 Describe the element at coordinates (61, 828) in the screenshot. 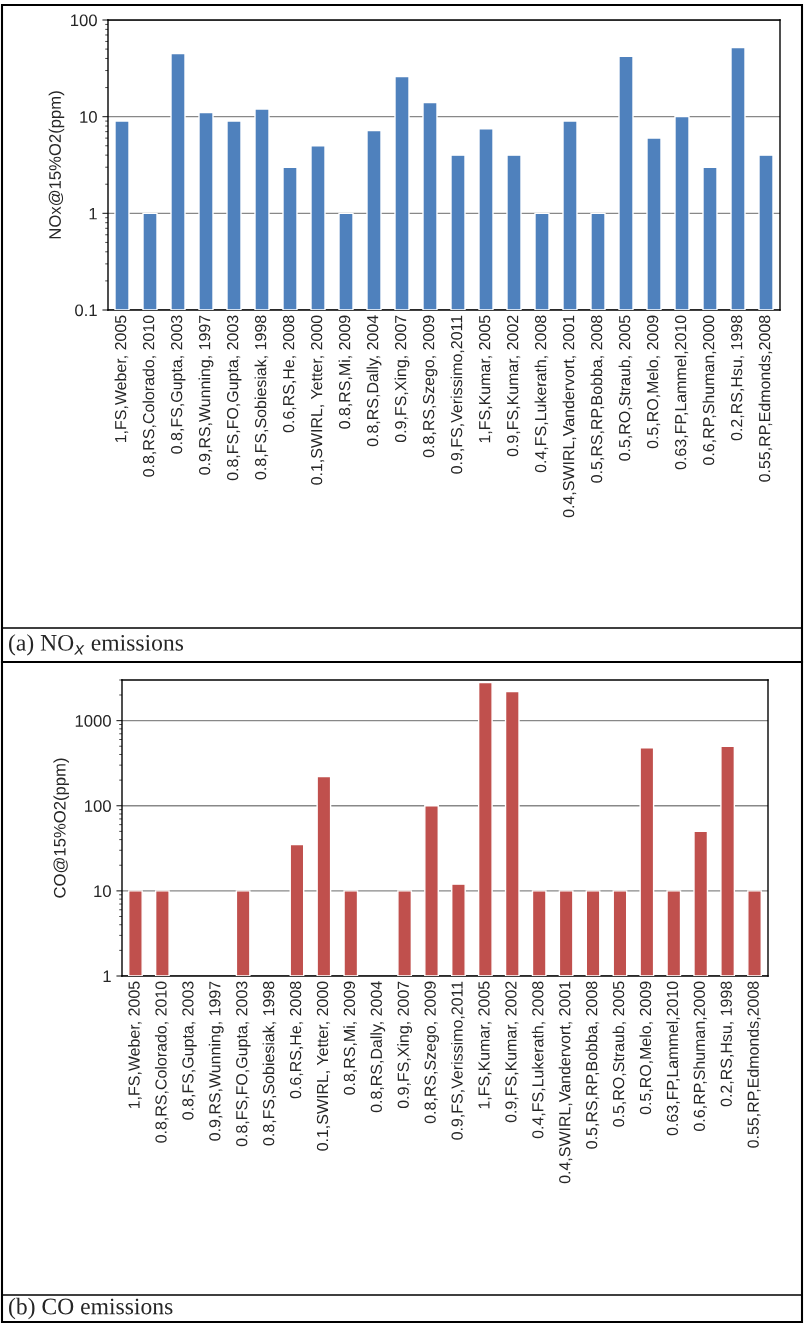

I see `y-axis-title: CO@15%O2(ppm)` at that location.